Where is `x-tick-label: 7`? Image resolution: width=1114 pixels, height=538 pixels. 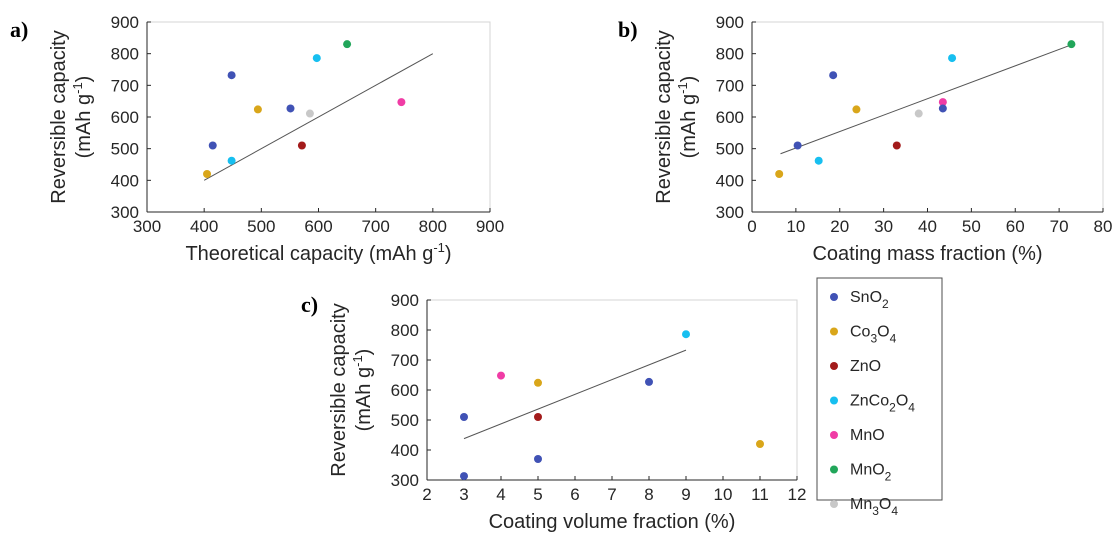
x-tick-label: 7 is located at coordinates (611, 494).